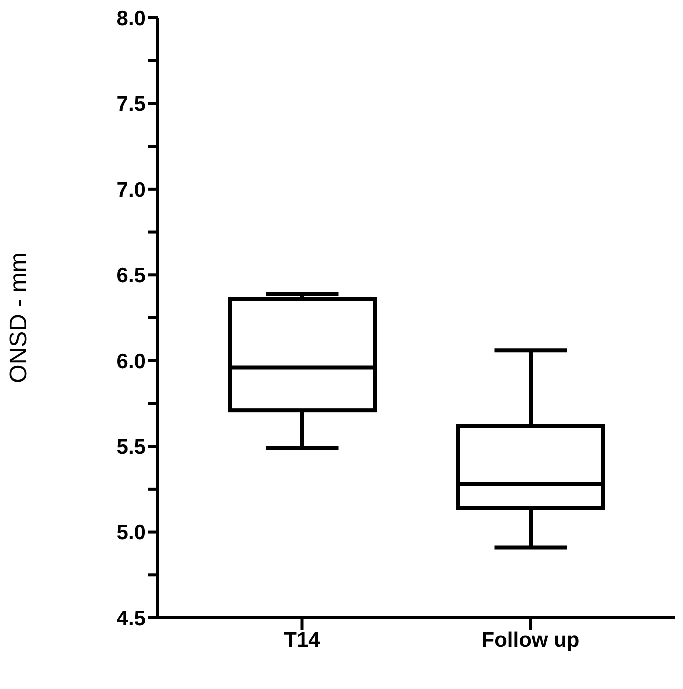 This screenshot has height=689, width=683. What do you see at coordinates (131, 104) in the screenshot?
I see `y-tick-label: 7.5` at bounding box center [131, 104].